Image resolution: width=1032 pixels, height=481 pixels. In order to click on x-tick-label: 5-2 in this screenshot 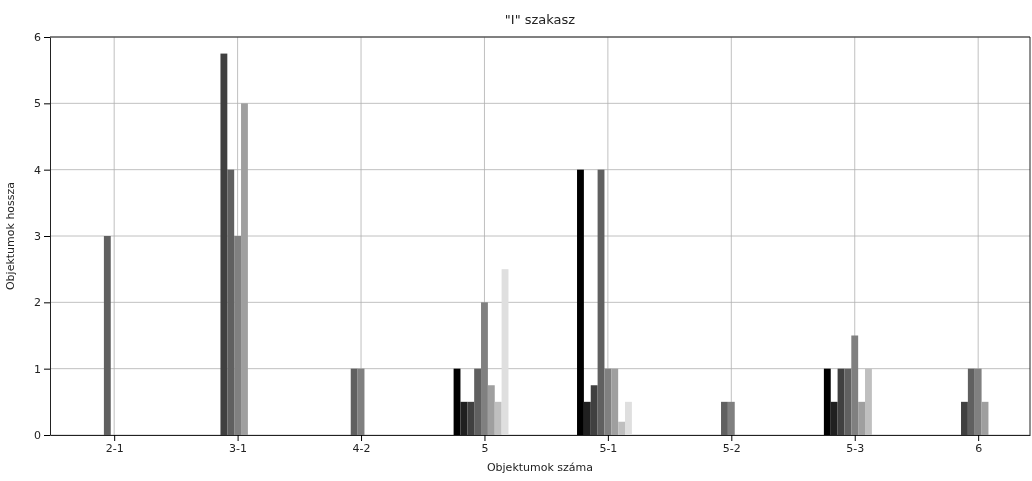, I will do `click(731, 448)`.